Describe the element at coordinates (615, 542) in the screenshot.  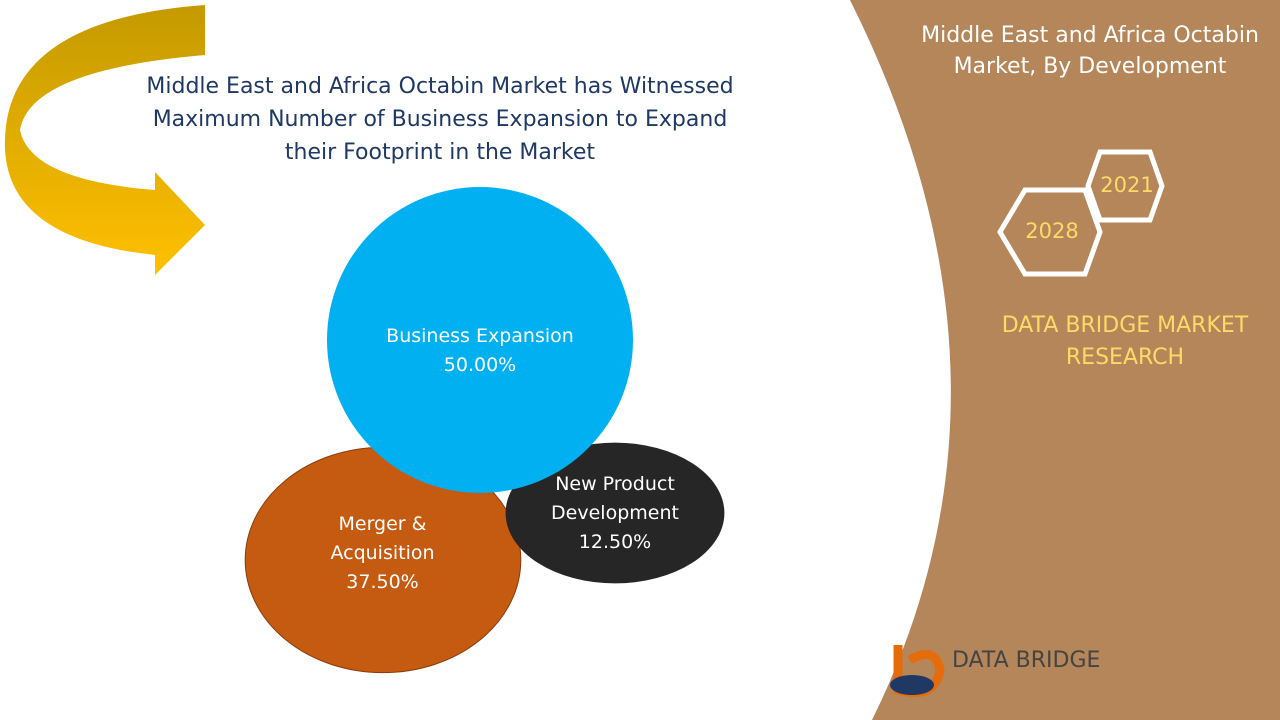
I see `value-label: 12.50%` at that location.